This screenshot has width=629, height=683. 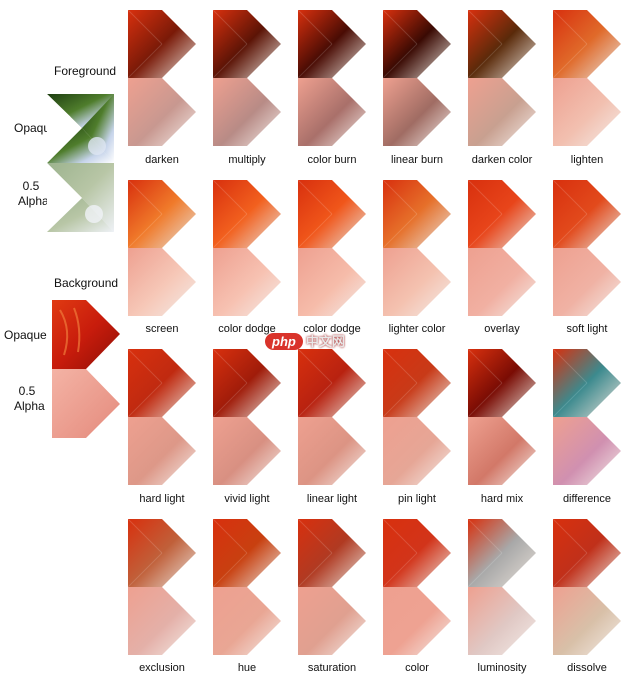 I want to click on bg-opaque-label: Opaque, so click(x=25, y=335).